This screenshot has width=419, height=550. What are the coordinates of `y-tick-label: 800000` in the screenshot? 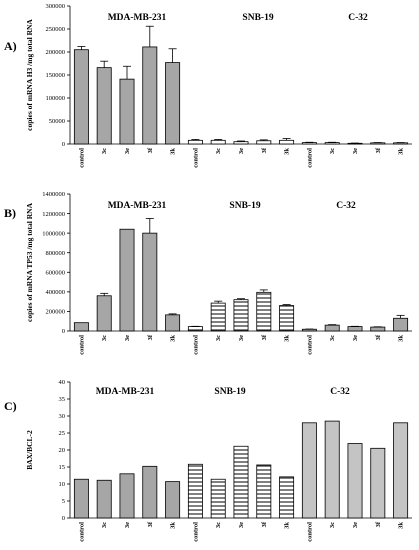 It's located at (56, 253).